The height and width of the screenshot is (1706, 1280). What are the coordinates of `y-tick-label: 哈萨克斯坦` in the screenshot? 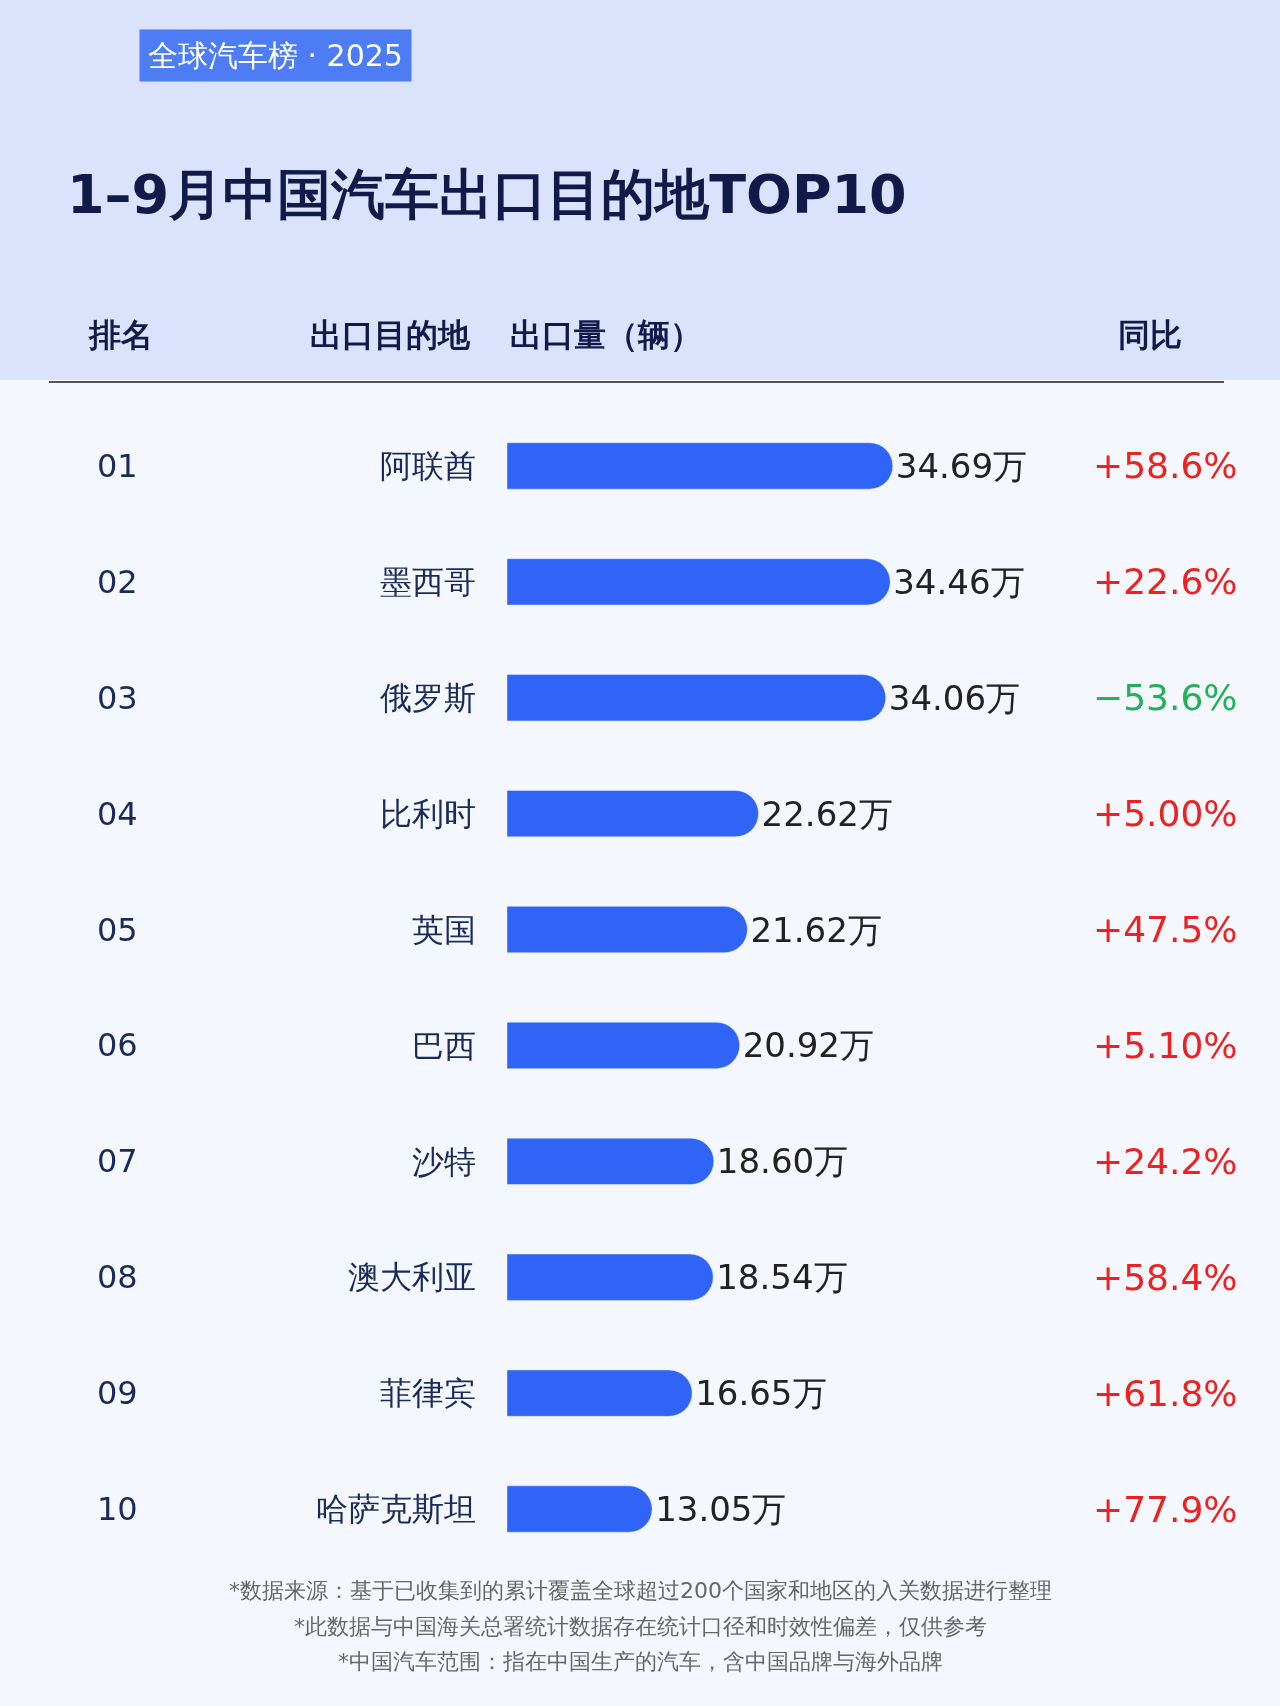 It's located at (396, 1509).